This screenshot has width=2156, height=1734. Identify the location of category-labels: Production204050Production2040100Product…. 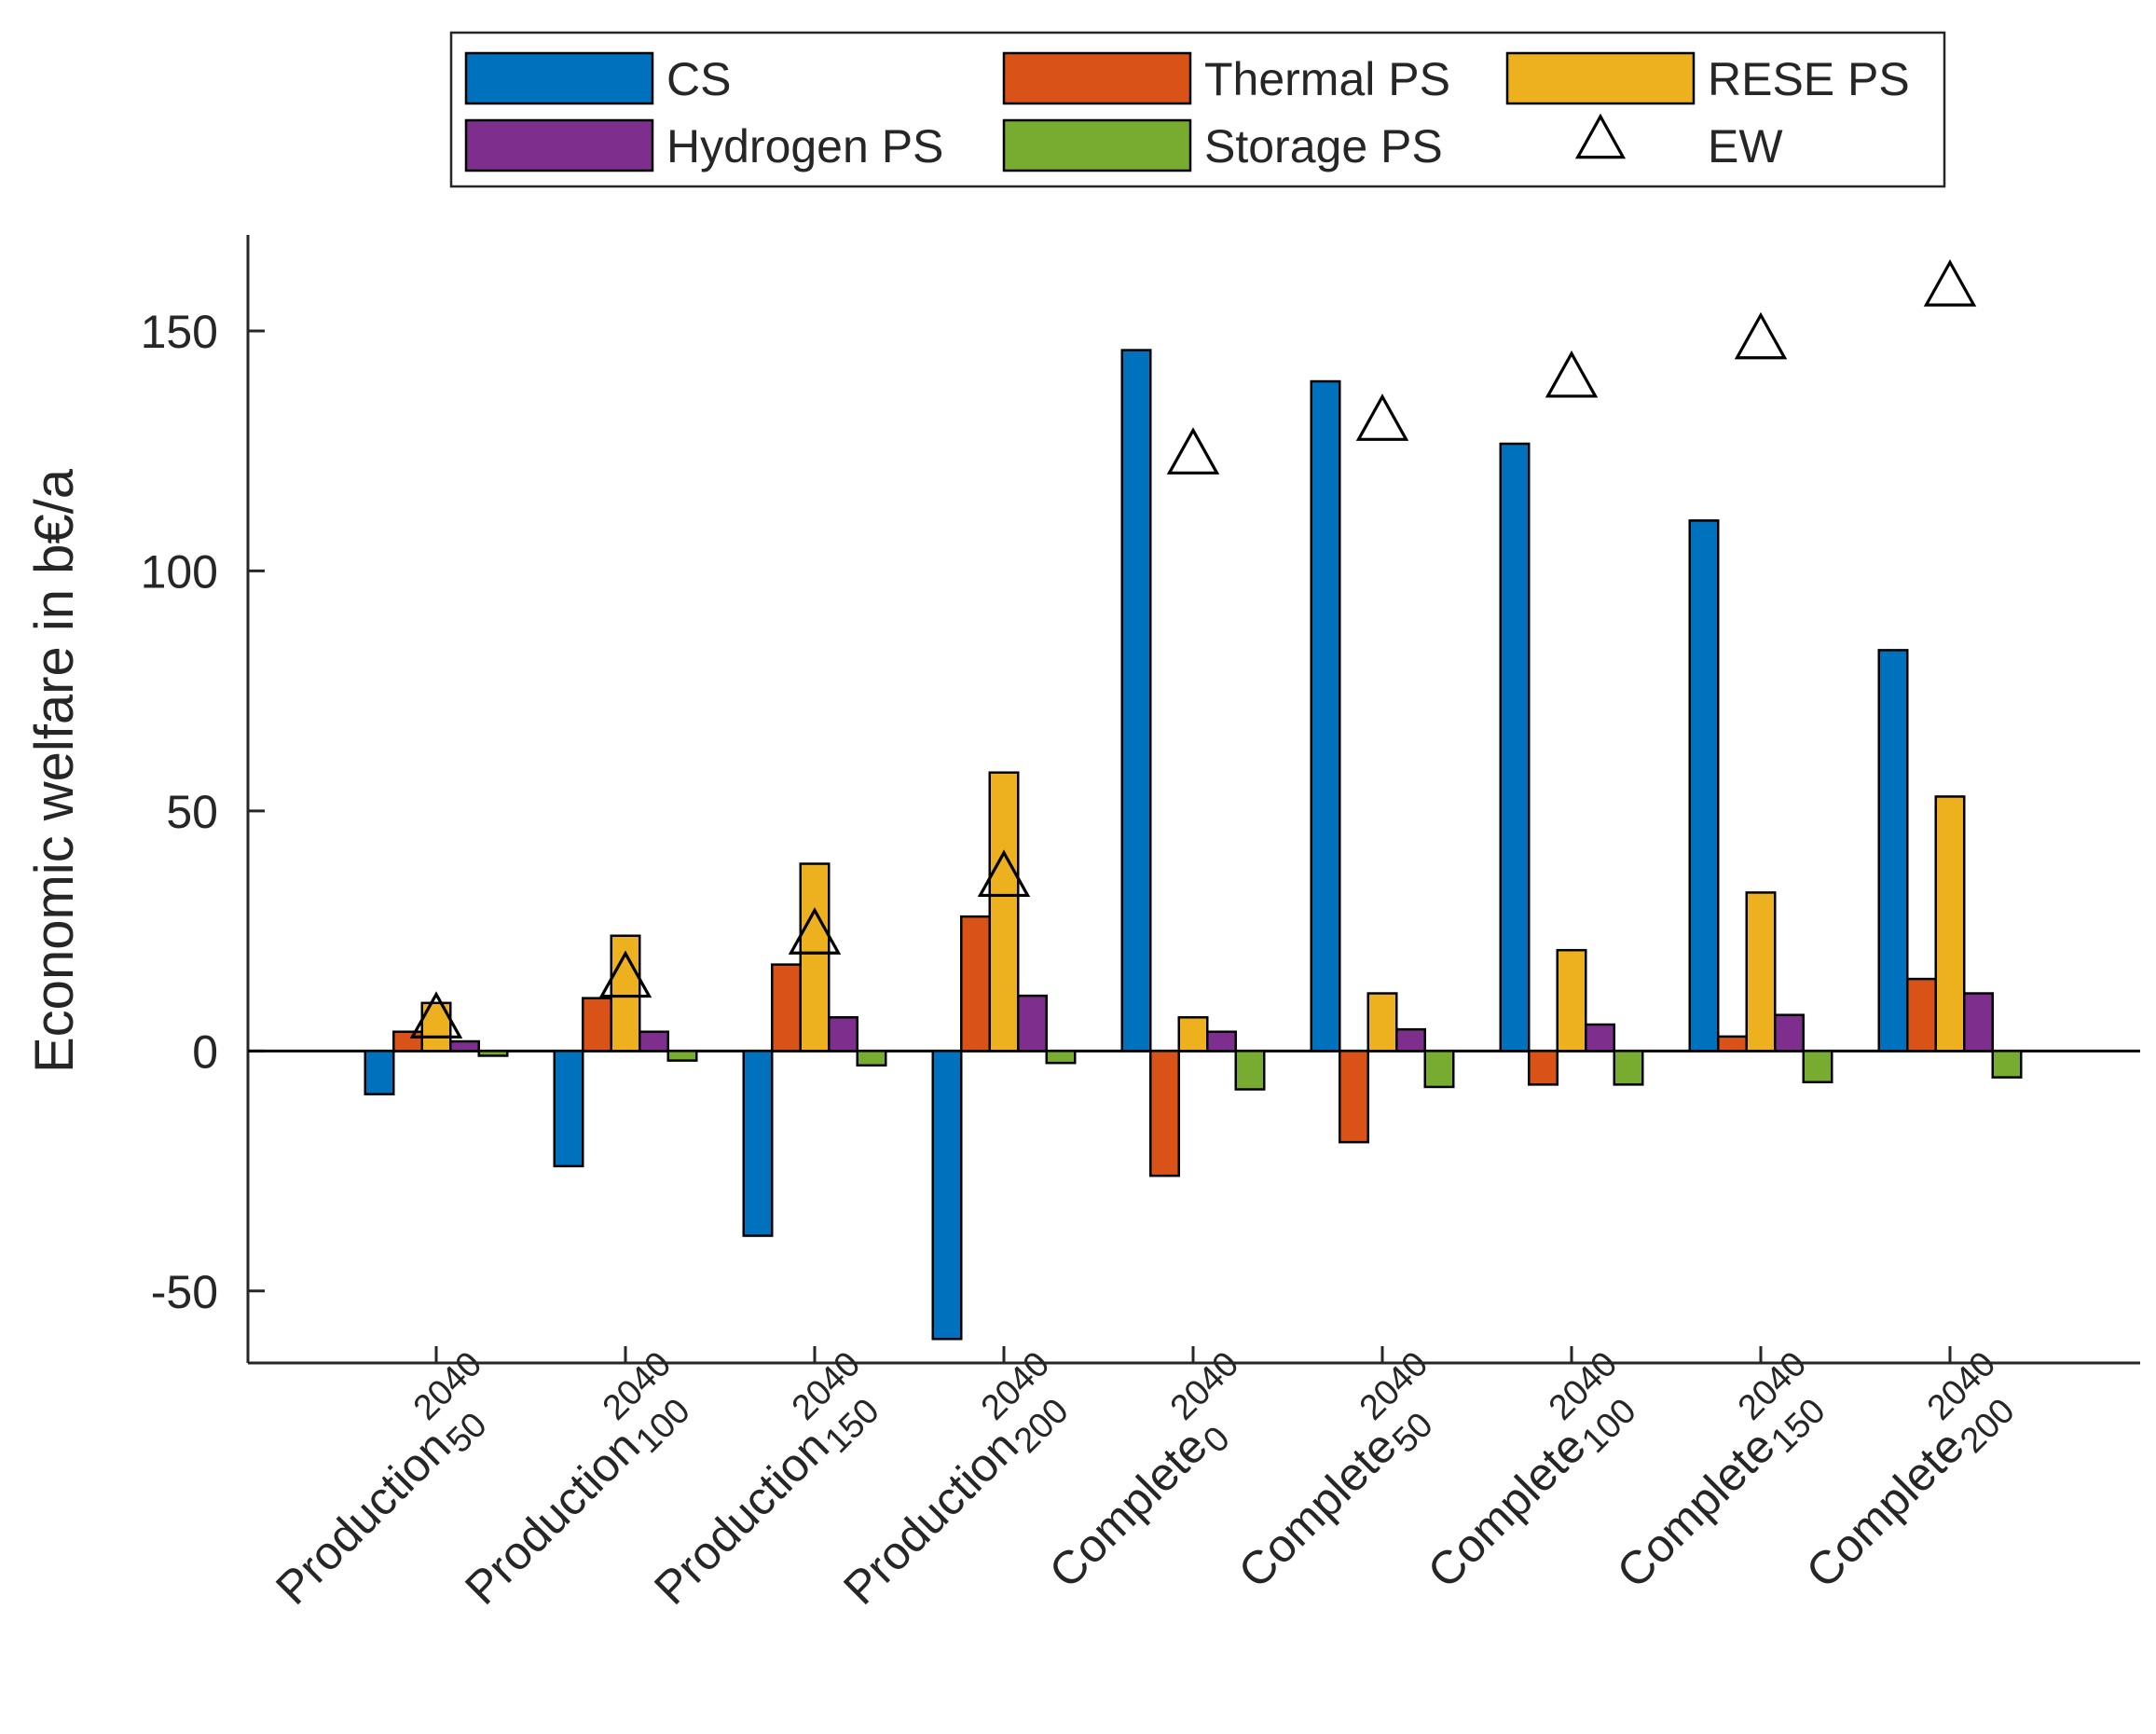
(1144, 1479).